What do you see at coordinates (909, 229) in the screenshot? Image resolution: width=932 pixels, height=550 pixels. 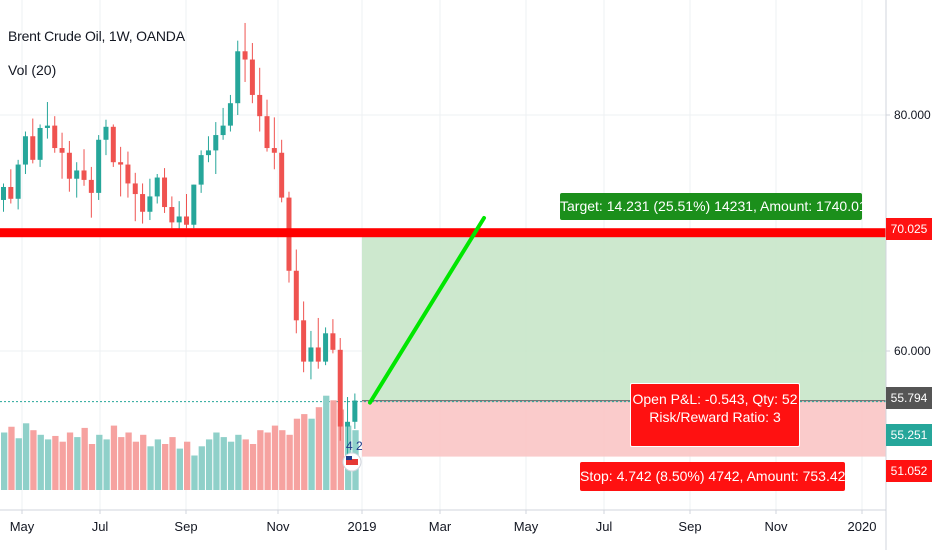 I see `price-tag-target: 70.025` at bounding box center [909, 229].